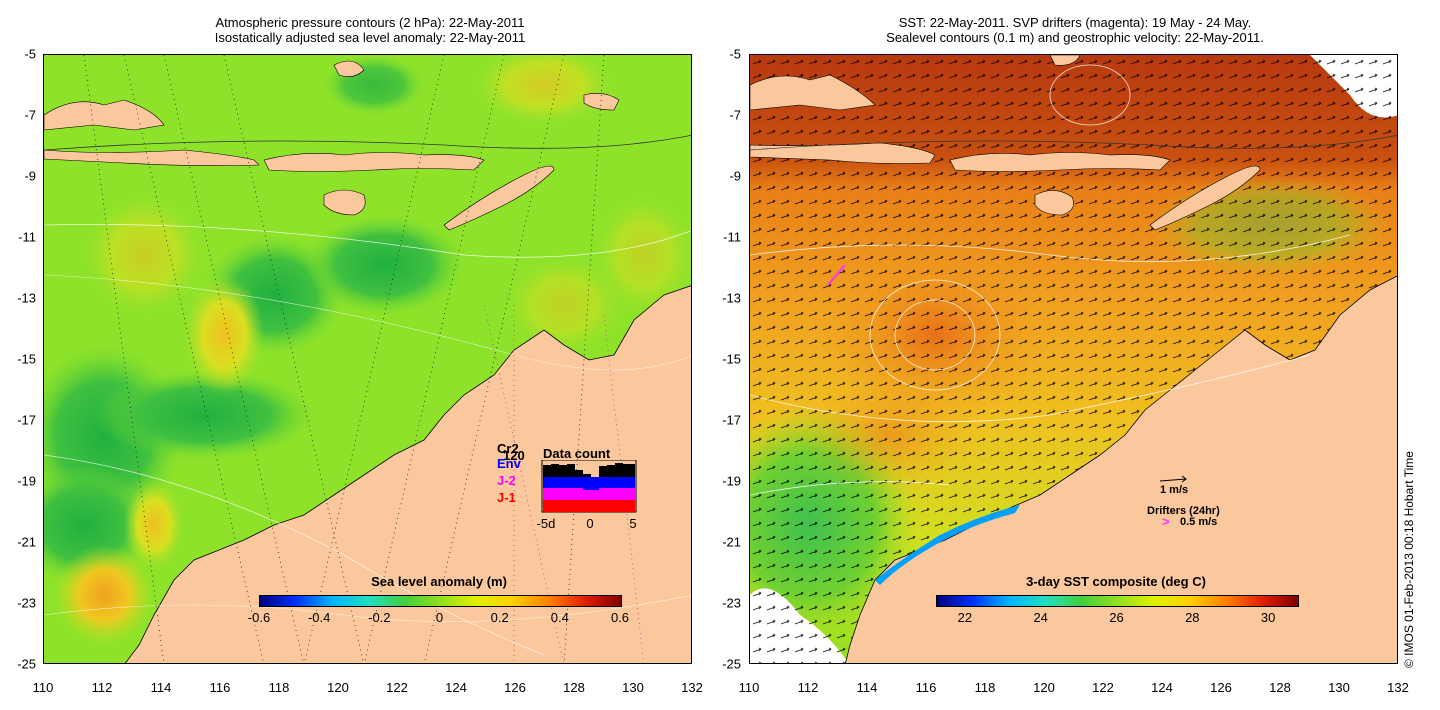 The width and height of the screenshot is (1440, 710). What do you see at coordinates (749, 687) in the screenshot?
I see `right-xtick-0: 110` at bounding box center [749, 687].